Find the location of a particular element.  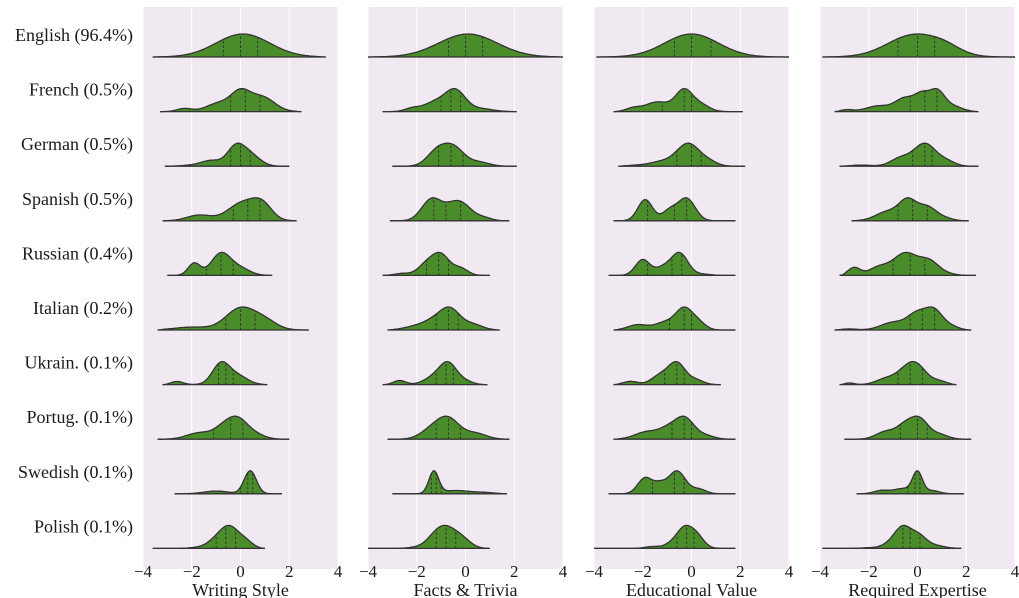

row-label: English (96.4%) is located at coordinates (74, 35).